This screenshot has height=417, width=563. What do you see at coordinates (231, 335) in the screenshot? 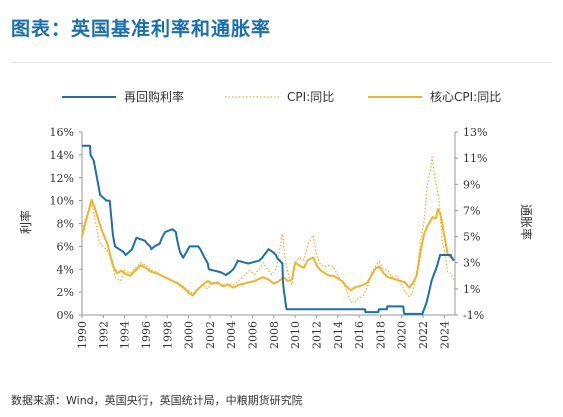
I see `x-tick-label: 2004` at bounding box center [231, 335].